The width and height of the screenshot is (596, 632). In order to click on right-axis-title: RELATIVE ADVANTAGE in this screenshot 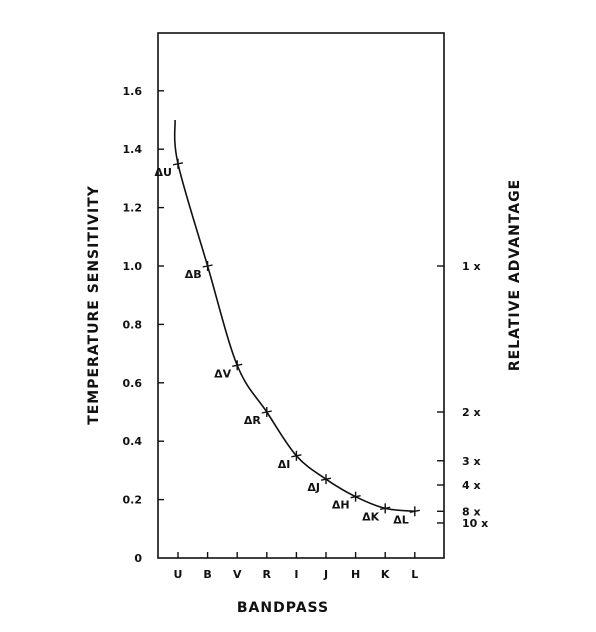, I will do `click(515, 275)`.